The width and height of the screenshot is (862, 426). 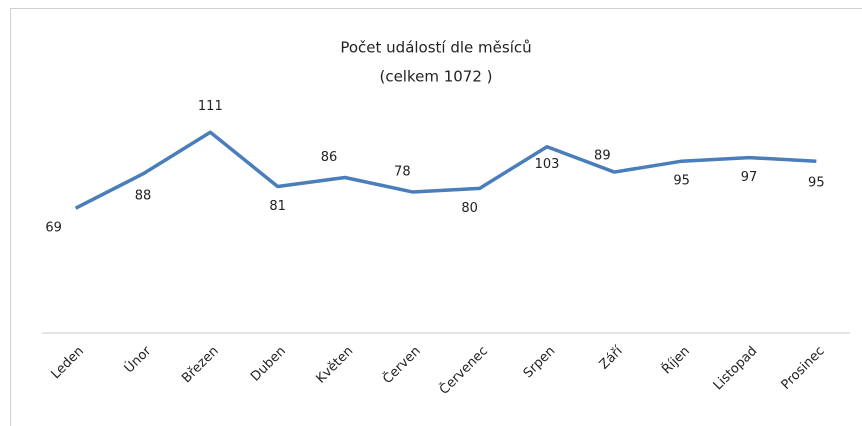 What do you see at coordinates (803, 368) in the screenshot?
I see `x-tick-label: Prosinec` at bounding box center [803, 368].